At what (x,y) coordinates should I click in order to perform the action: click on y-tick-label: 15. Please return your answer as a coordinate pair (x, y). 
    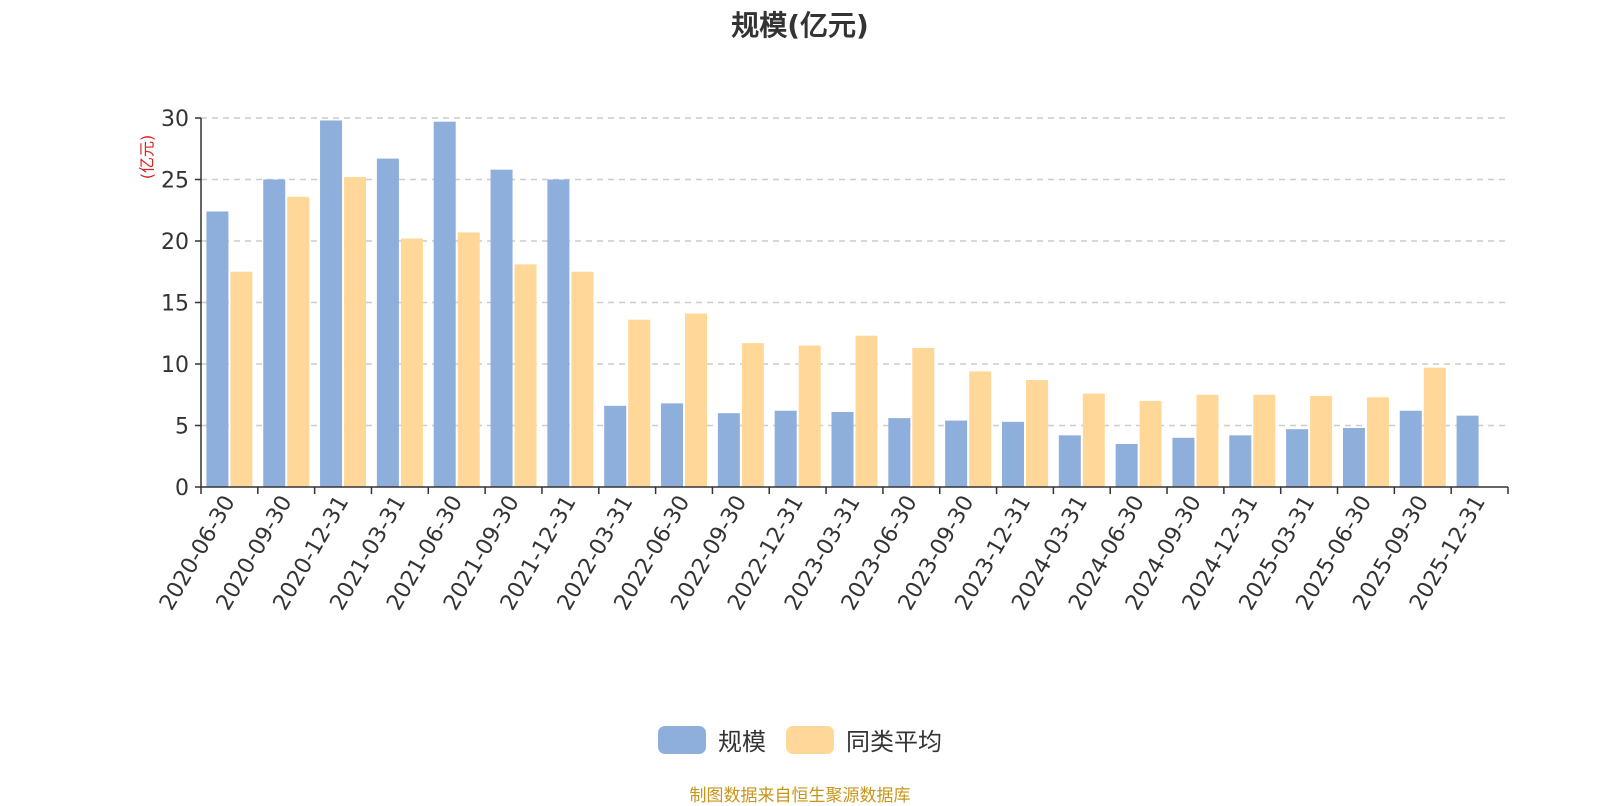
    Looking at the image, I should click on (175, 304).